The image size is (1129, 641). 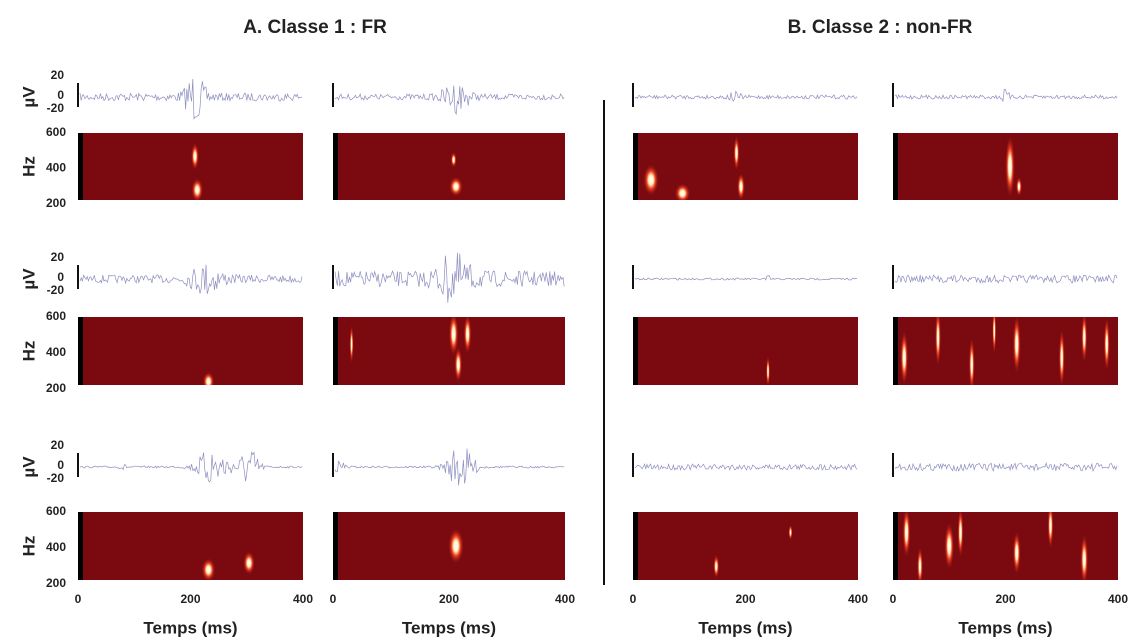 I want to click on panel-title: A. Classe 1 : FR, so click(x=315, y=27).